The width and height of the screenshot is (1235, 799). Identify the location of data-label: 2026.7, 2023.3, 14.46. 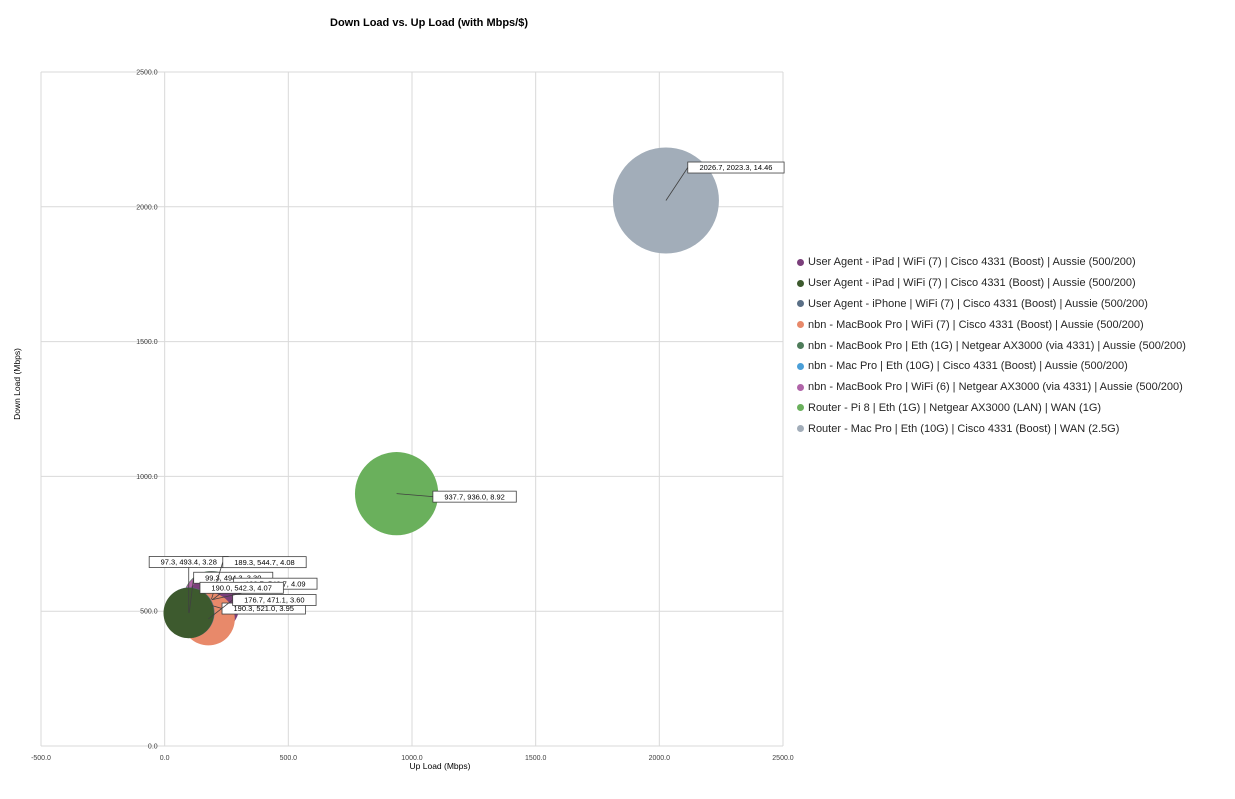
(735, 167).